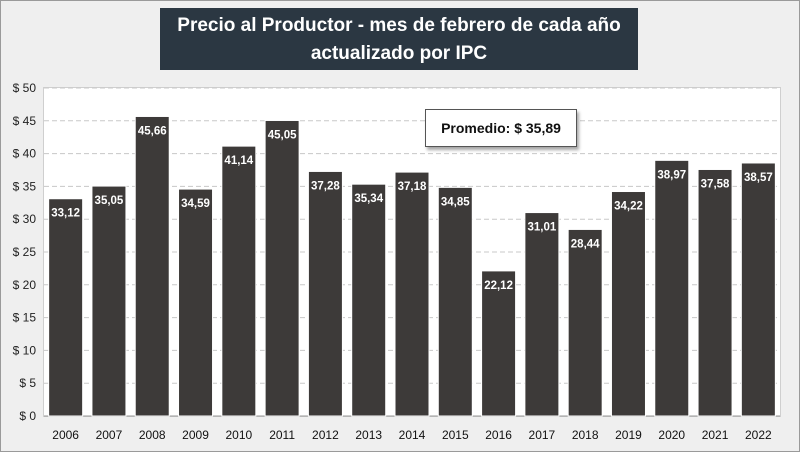 This screenshot has height=452, width=800. Describe the element at coordinates (412, 435) in the screenshot. I see `x-tick-label: 2014` at that location.